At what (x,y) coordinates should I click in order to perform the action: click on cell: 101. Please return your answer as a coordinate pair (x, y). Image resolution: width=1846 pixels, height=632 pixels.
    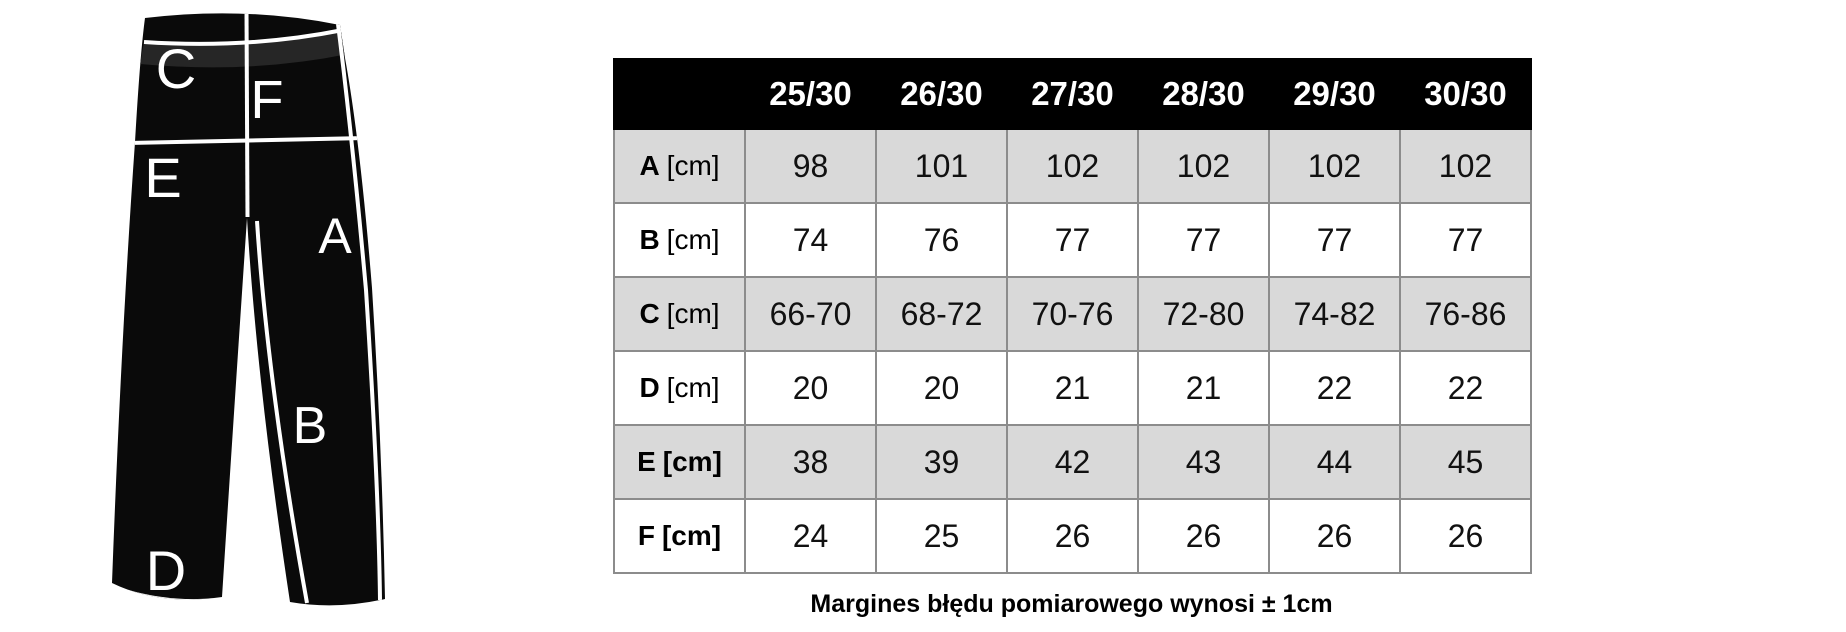
    Looking at the image, I should click on (941, 166).